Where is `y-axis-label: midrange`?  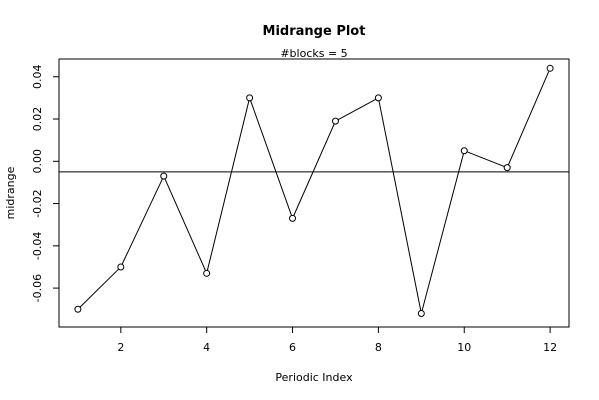 y-axis-label: midrange is located at coordinates (10, 192).